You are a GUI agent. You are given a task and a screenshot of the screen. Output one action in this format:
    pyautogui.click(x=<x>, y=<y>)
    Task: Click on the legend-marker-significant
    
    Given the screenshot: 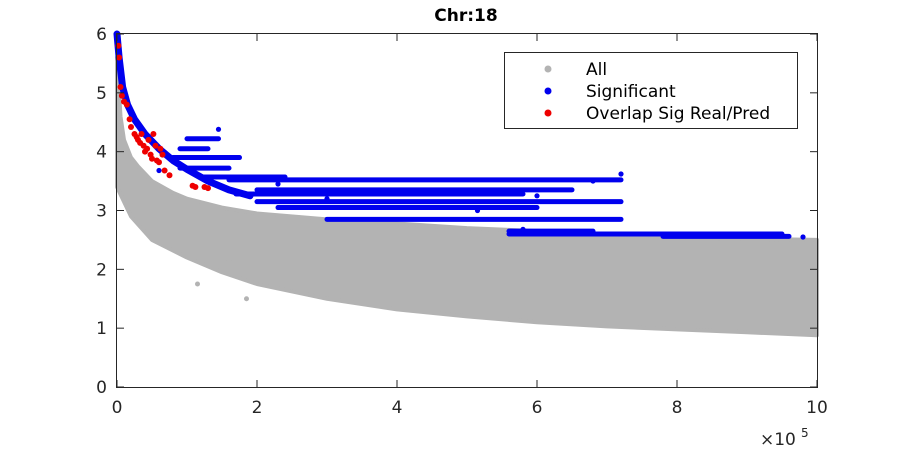 What is the action you would take?
    pyautogui.click(x=548, y=91)
    